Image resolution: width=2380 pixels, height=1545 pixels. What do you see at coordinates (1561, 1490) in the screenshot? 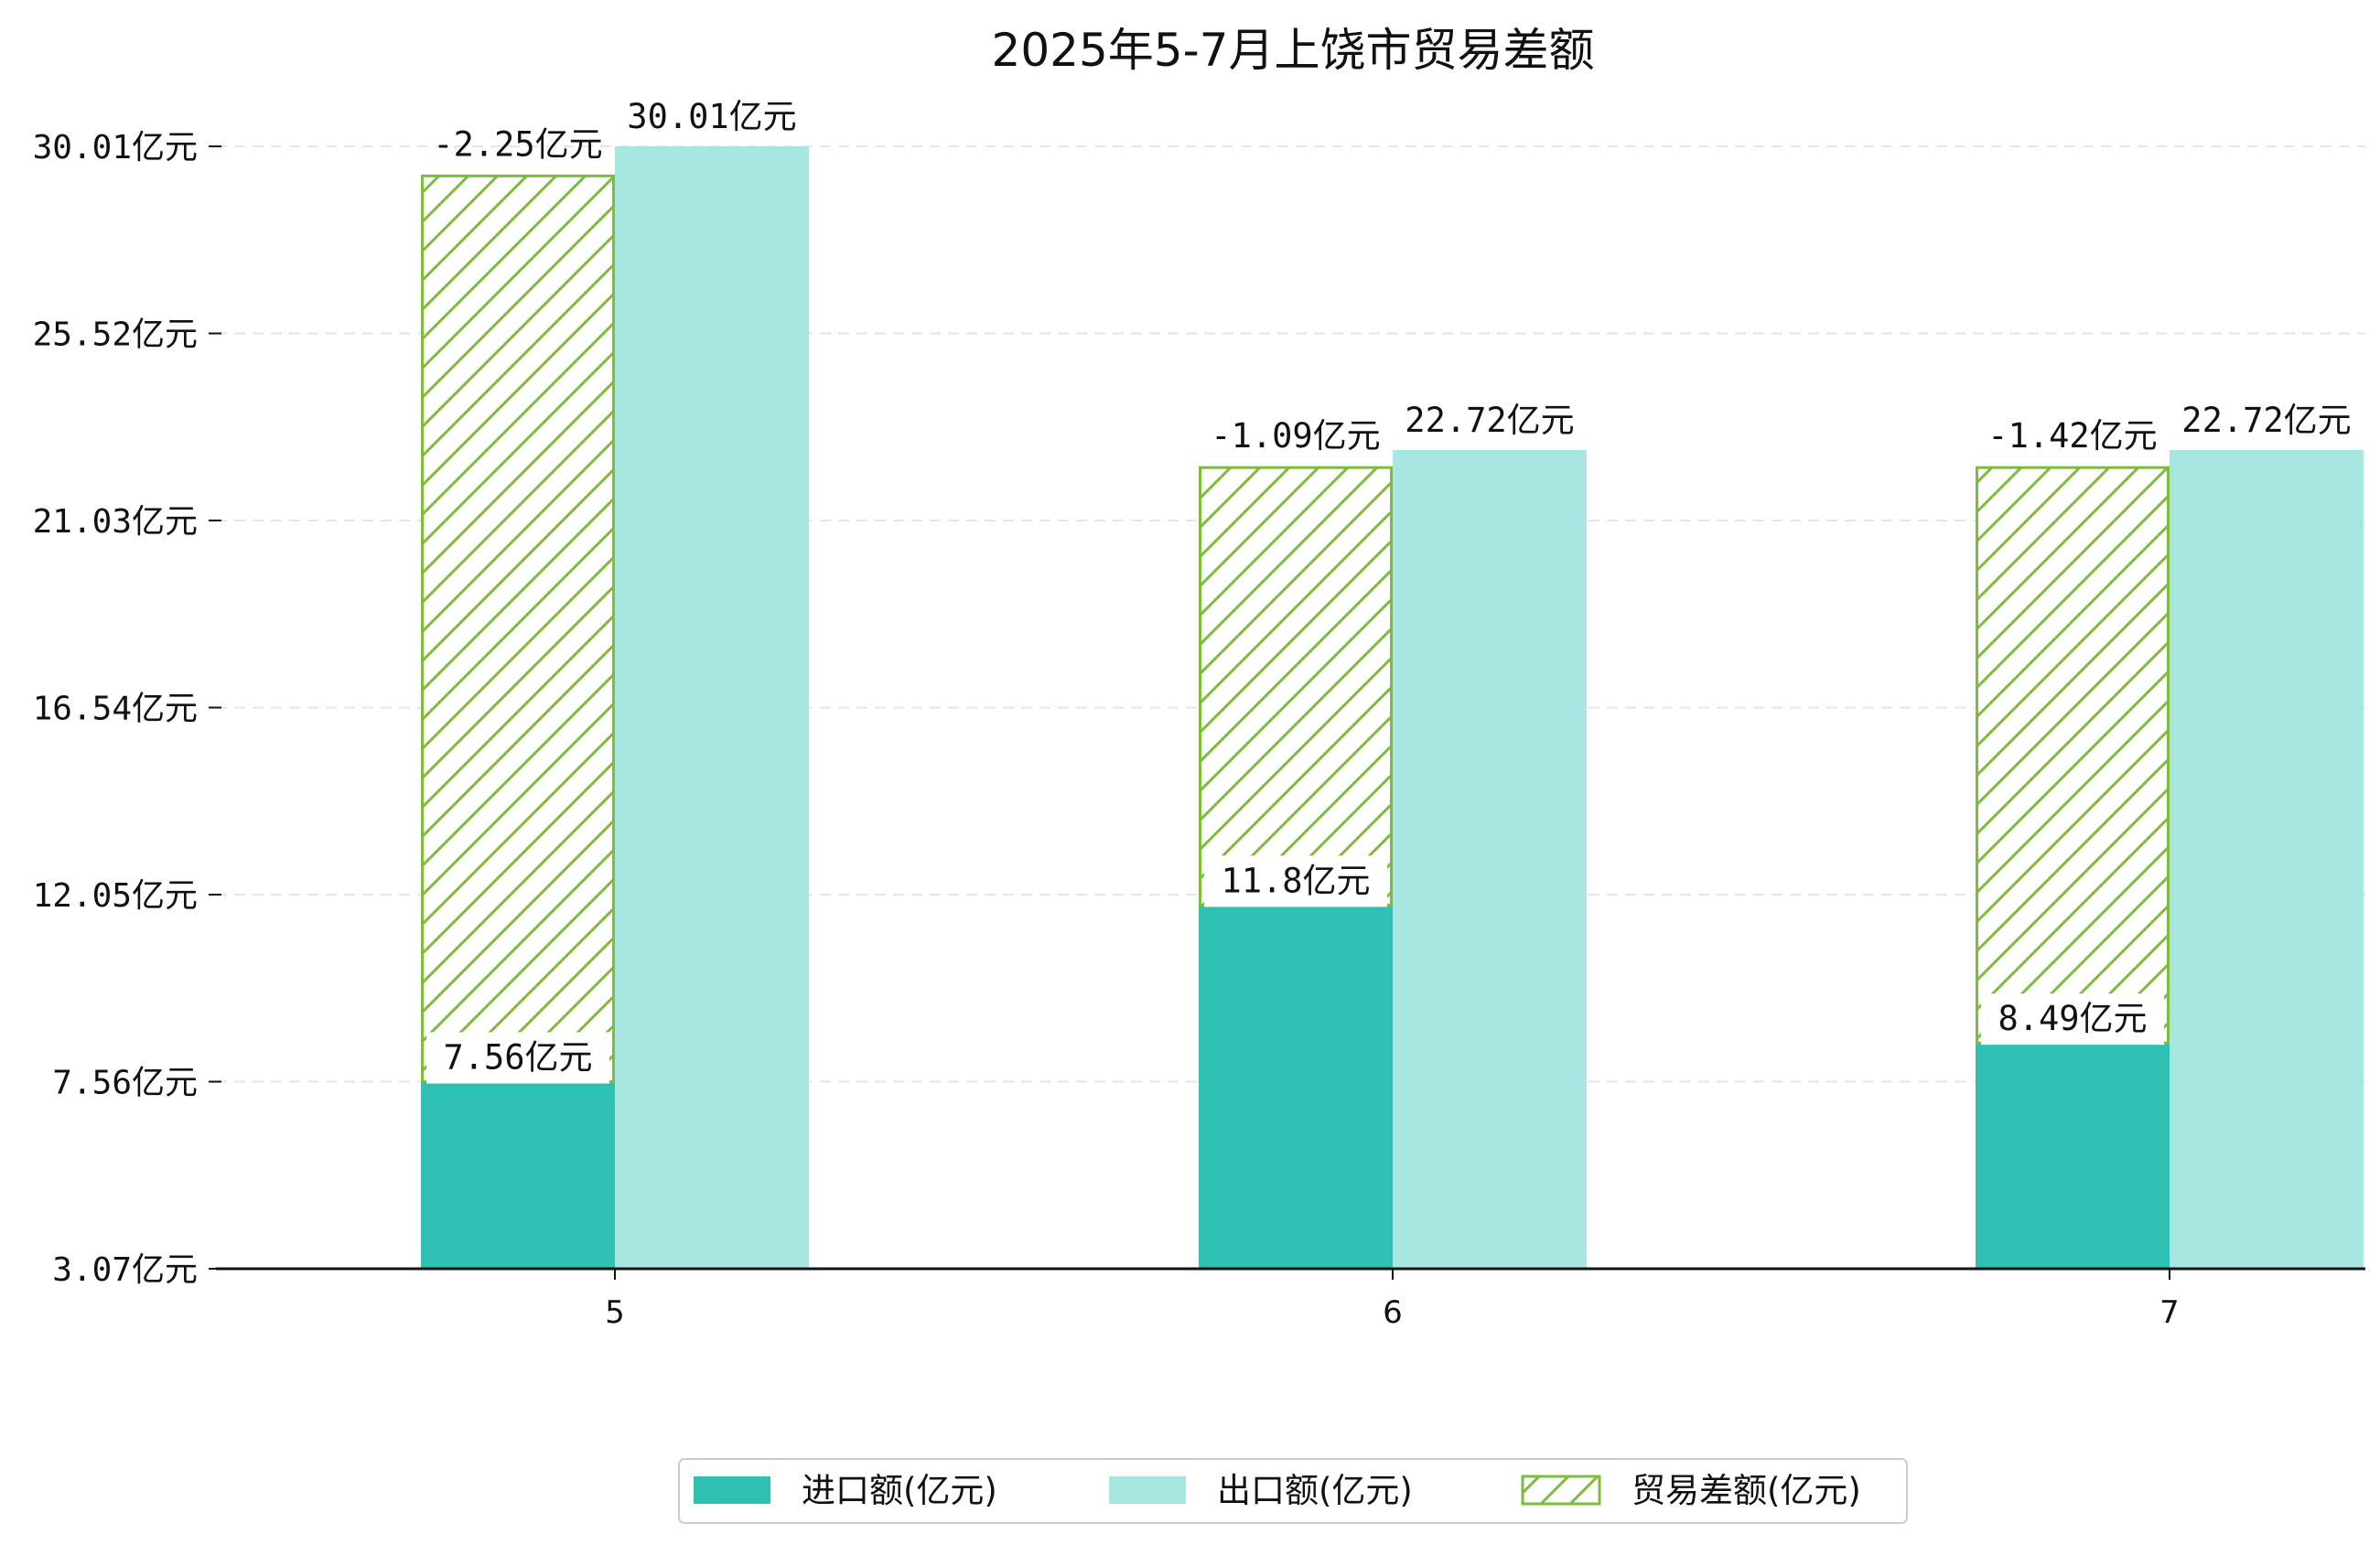
I see `legend-swatch-balance` at bounding box center [1561, 1490].